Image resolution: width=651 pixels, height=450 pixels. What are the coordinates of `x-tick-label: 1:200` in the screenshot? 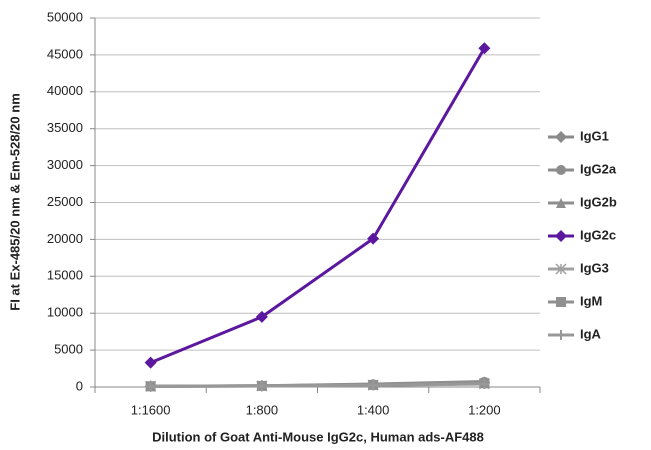 It's located at (484, 409).